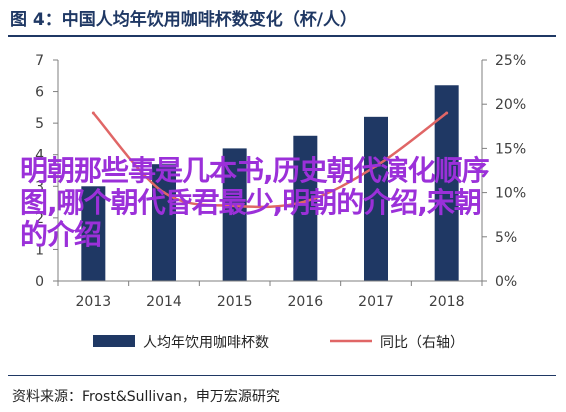  I want to click on legend-swatch-bar, so click(114, 341).